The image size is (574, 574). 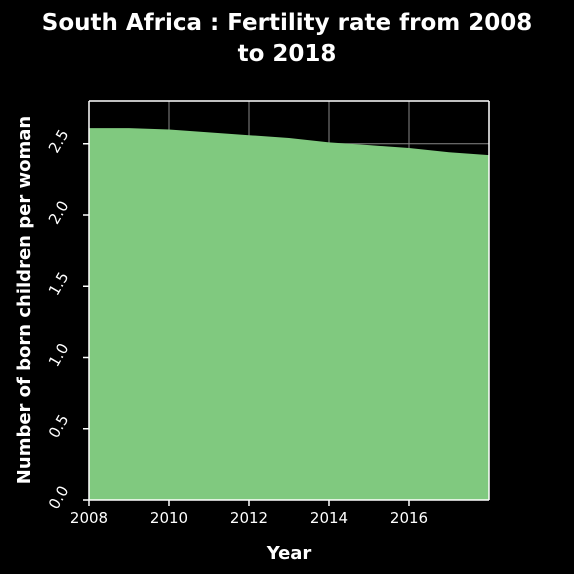 I want to click on y-tick-label-1.0: 1.0, so click(x=59, y=355).